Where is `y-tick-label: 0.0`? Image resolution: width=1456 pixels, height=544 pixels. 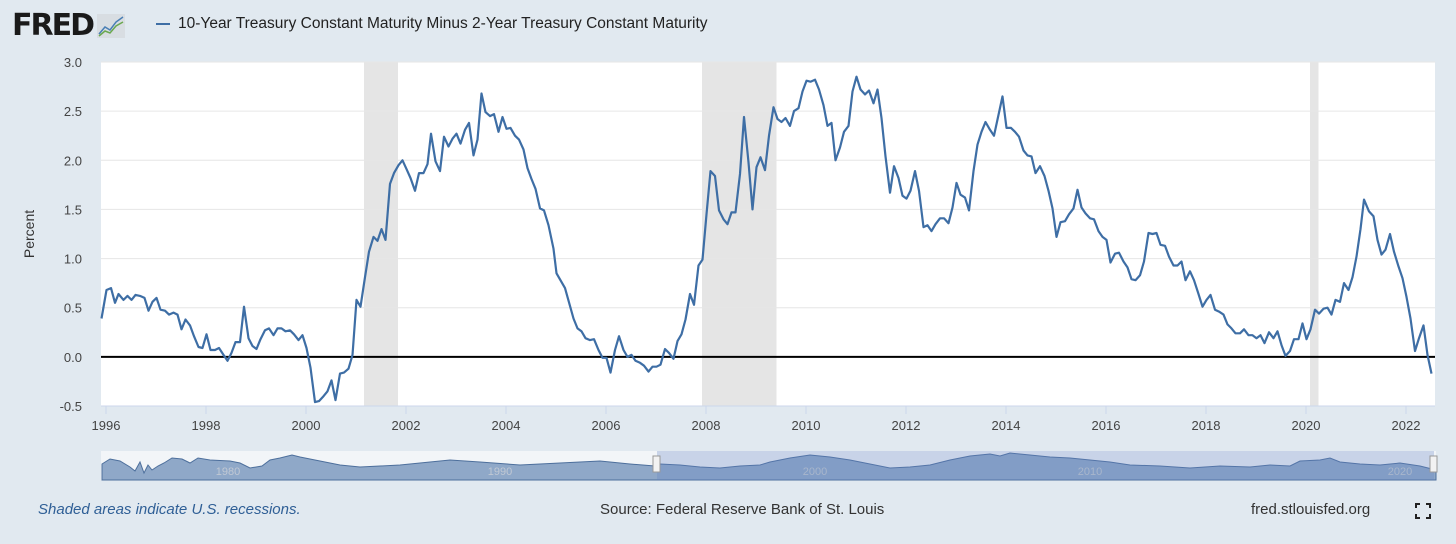 y-tick-label: 0.0 is located at coordinates (73, 357).